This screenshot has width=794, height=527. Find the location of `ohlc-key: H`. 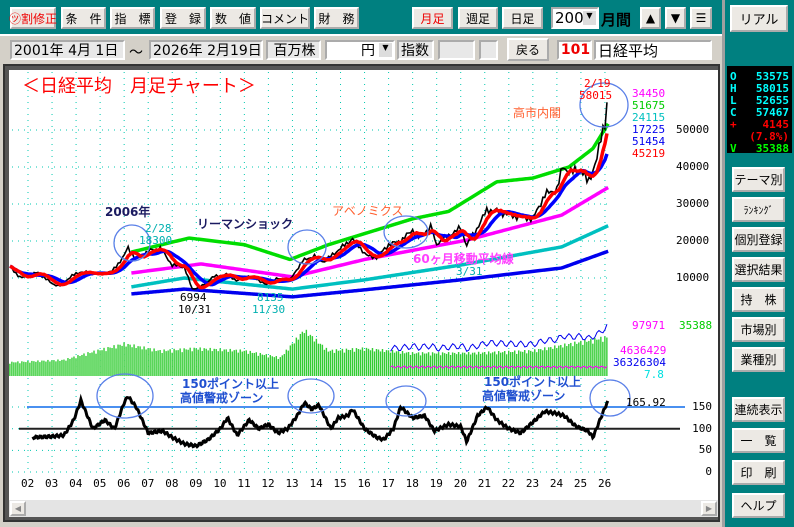

ohlc-key: H is located at coordinates (733, 88).